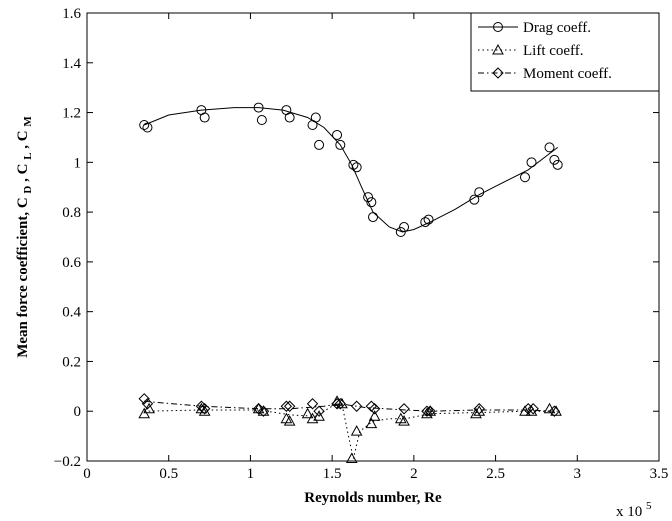 The height and width of the screenshot is (521, 672). What do you see at coordinates (373, 498) in the screenshot?
I see `x-axis-label: Reynolds number, Re` at bounding box center [373, 498].